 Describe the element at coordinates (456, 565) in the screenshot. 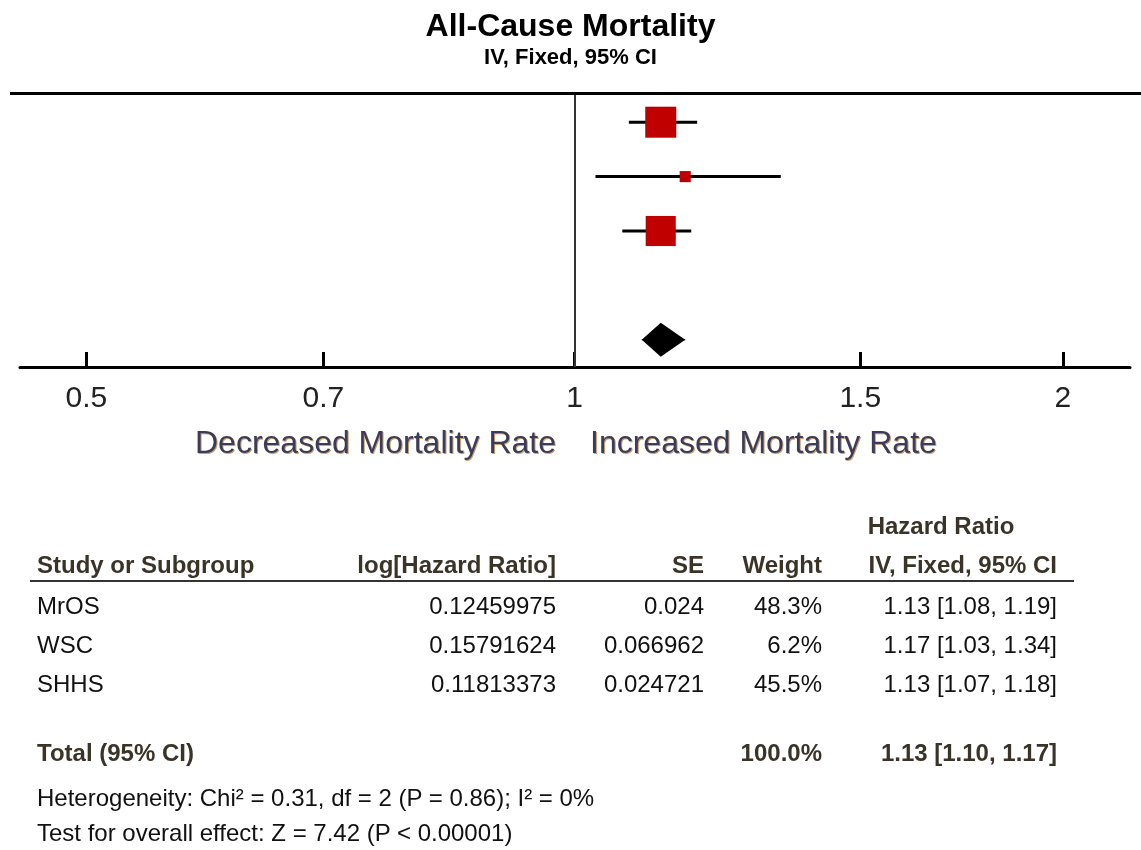

I see `text: log[Hazard Ratio]` at that location.